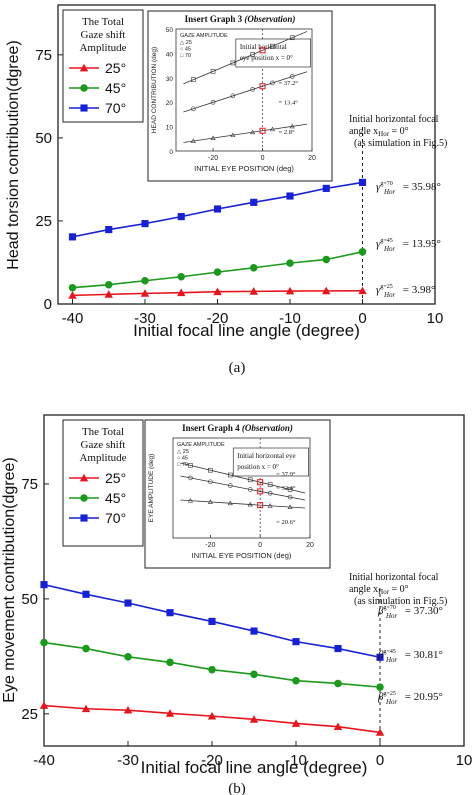  I want to click on series-line, so click(212, 664).